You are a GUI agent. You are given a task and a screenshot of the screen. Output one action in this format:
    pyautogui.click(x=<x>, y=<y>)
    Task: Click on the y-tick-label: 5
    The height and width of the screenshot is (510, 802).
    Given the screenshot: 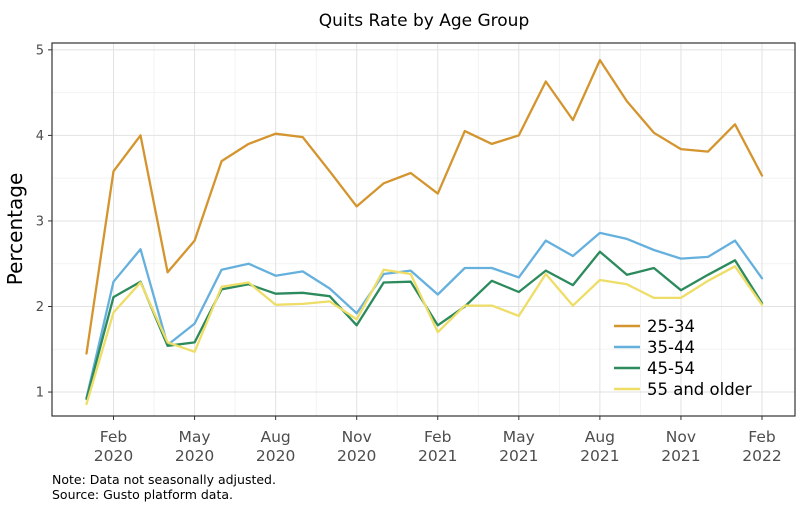 What is the action you would take?
    pyautogui.click(x=40, y=50)
    